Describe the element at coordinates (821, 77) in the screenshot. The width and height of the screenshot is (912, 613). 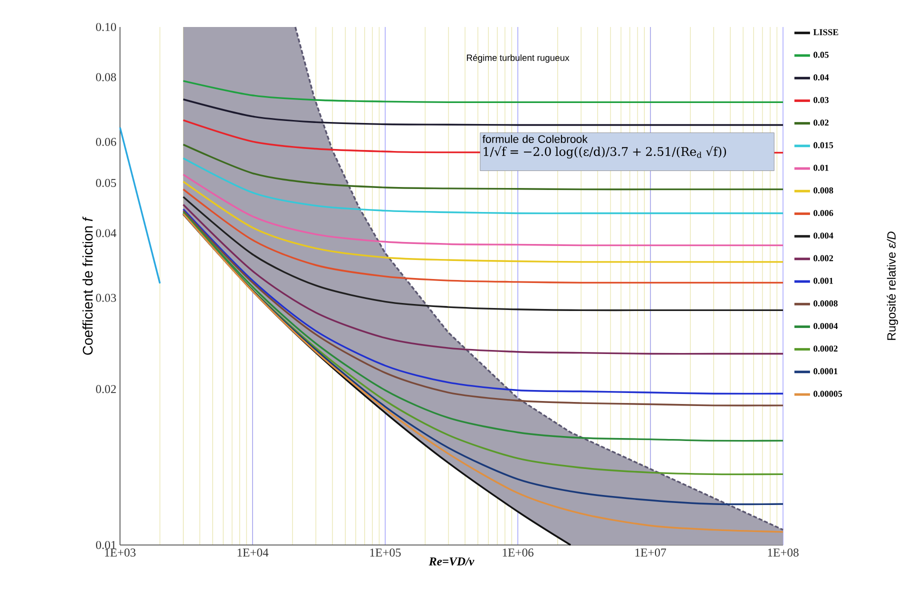
I see `legend-label: 0.04` at that location.